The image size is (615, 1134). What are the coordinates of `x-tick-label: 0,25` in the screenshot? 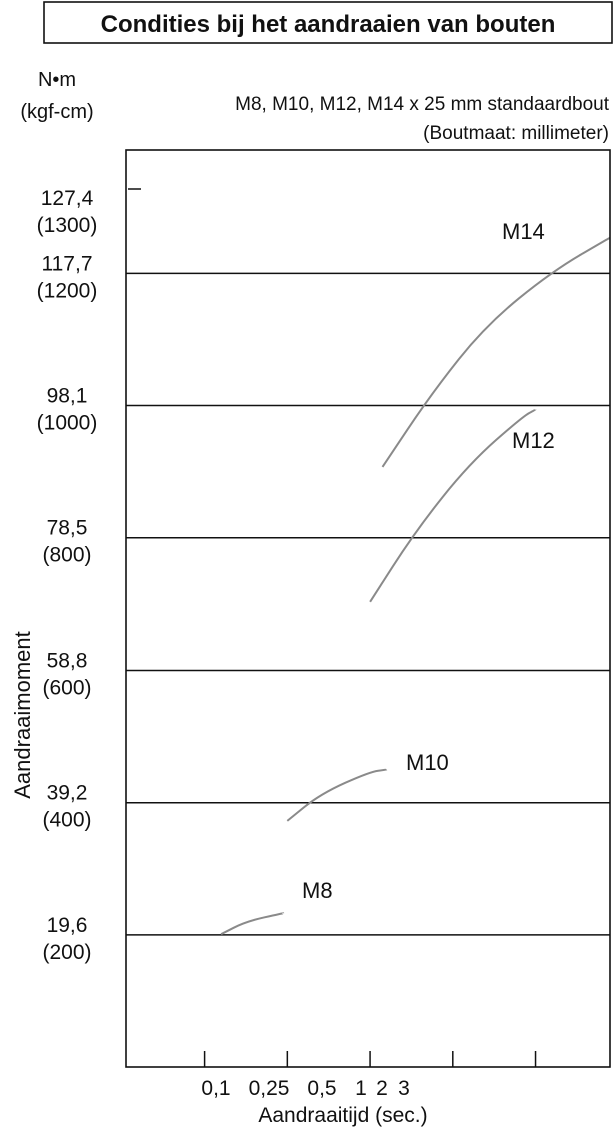 It's located at (269, 1088).